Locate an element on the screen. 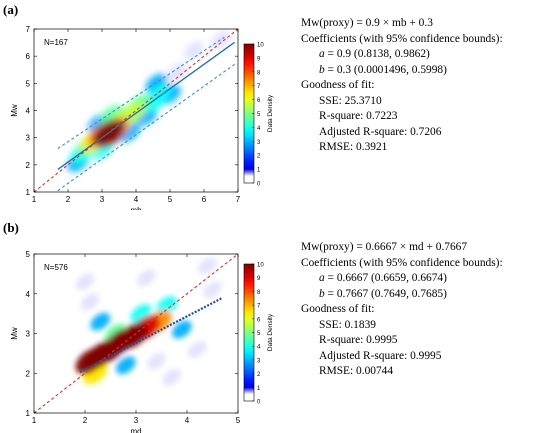 The image size is (550, 433). sse: SSE: 0.1839 is located at coordinates (347, 324).